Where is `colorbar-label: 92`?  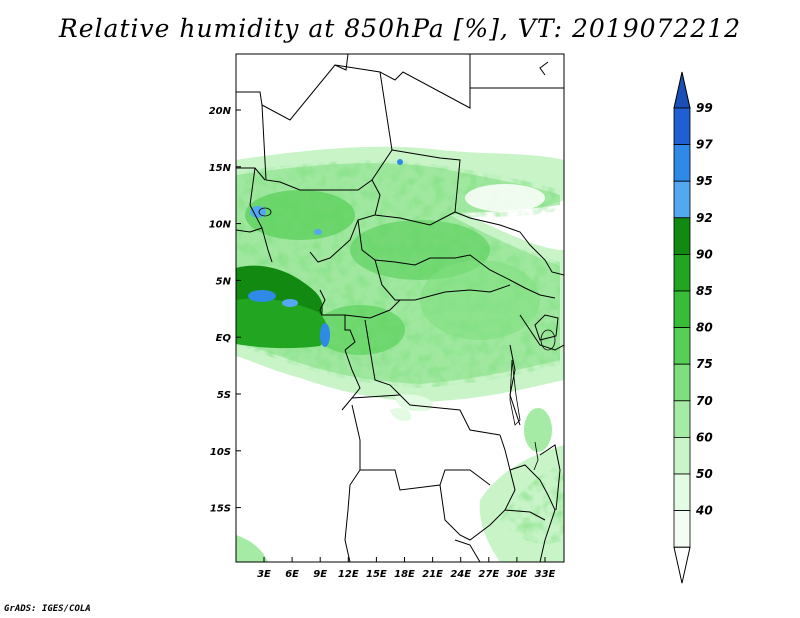
colorbar-label: 92 is located at coordinates (704, 218).